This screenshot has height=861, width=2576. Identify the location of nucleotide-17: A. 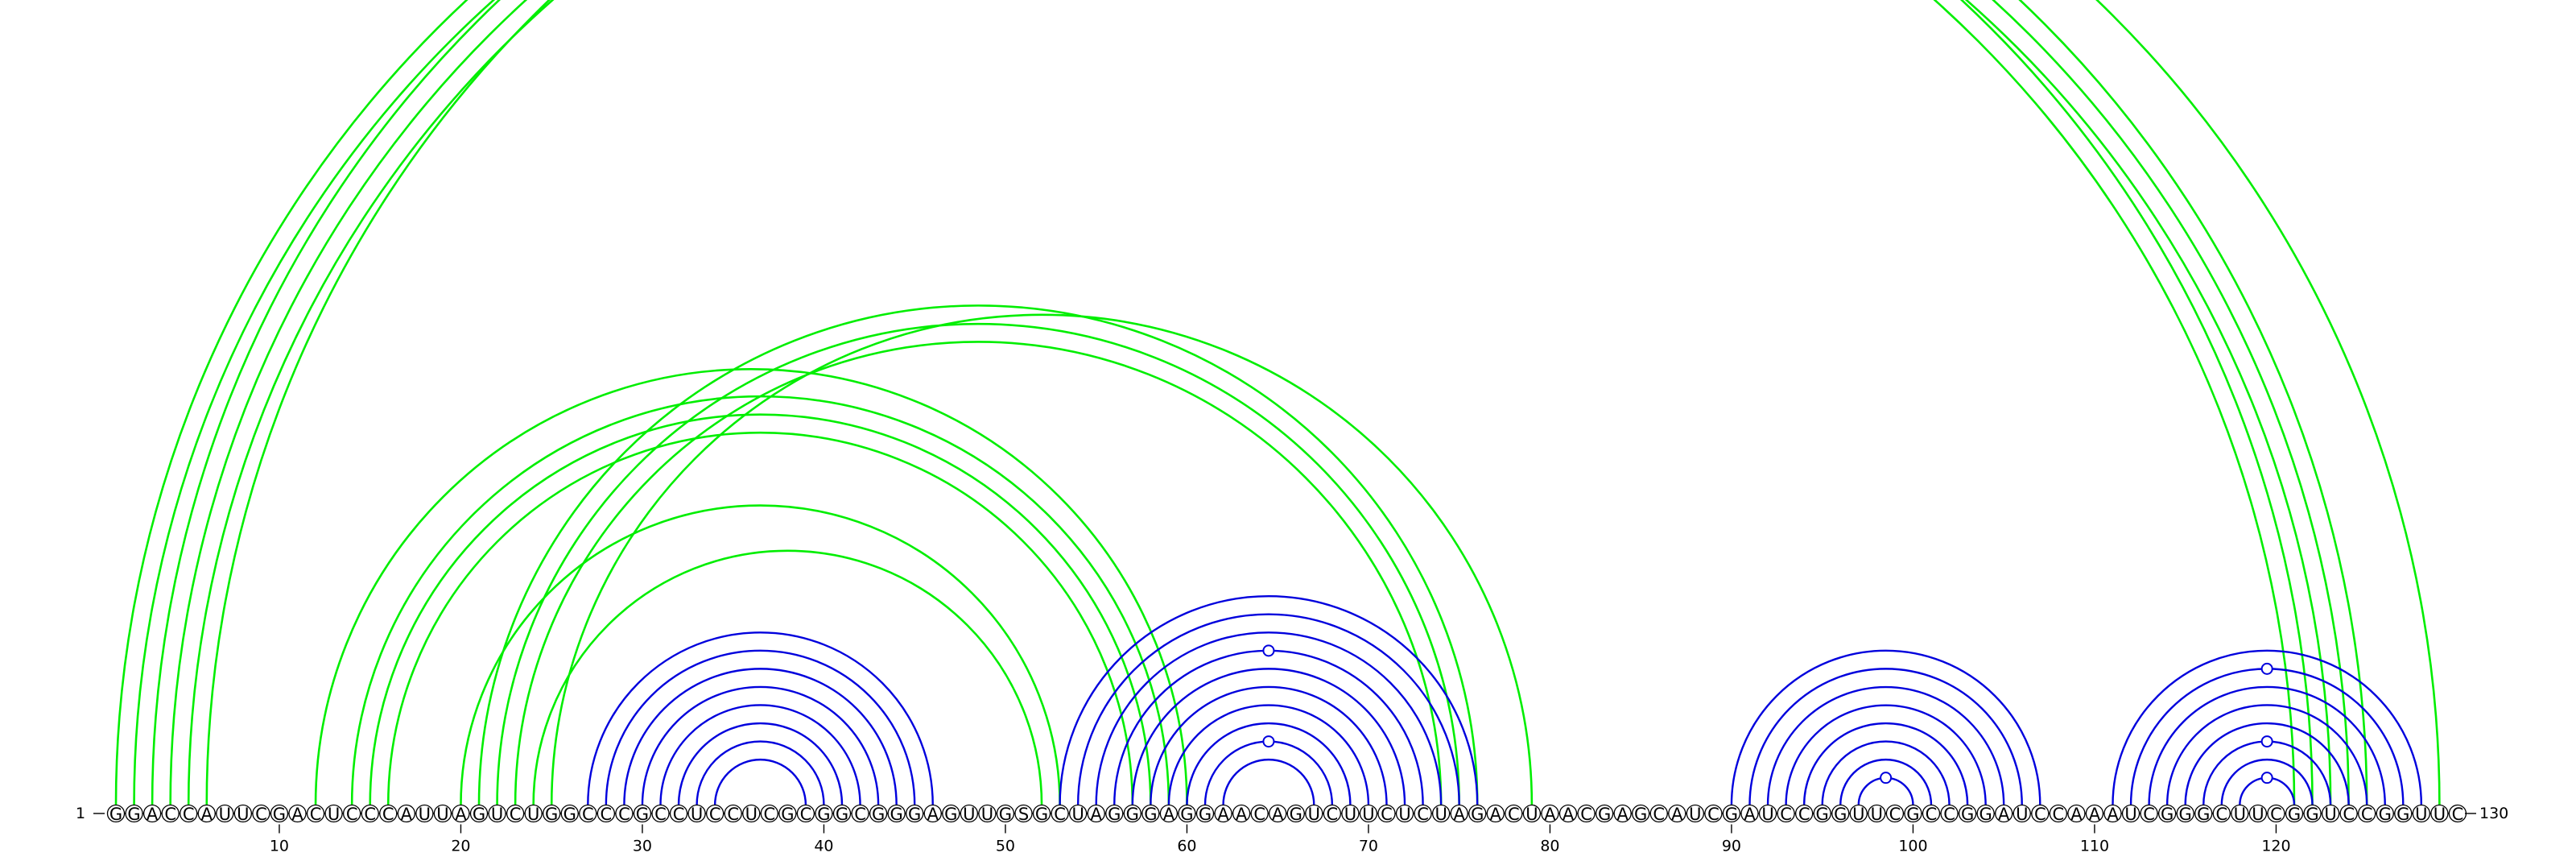
(406, 814).